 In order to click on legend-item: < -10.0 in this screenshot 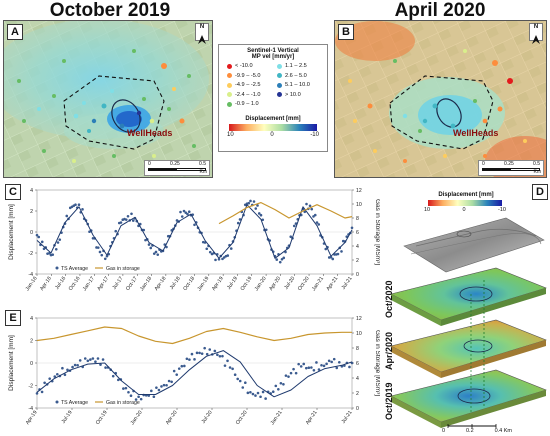, I will do `click(240, 66)`.